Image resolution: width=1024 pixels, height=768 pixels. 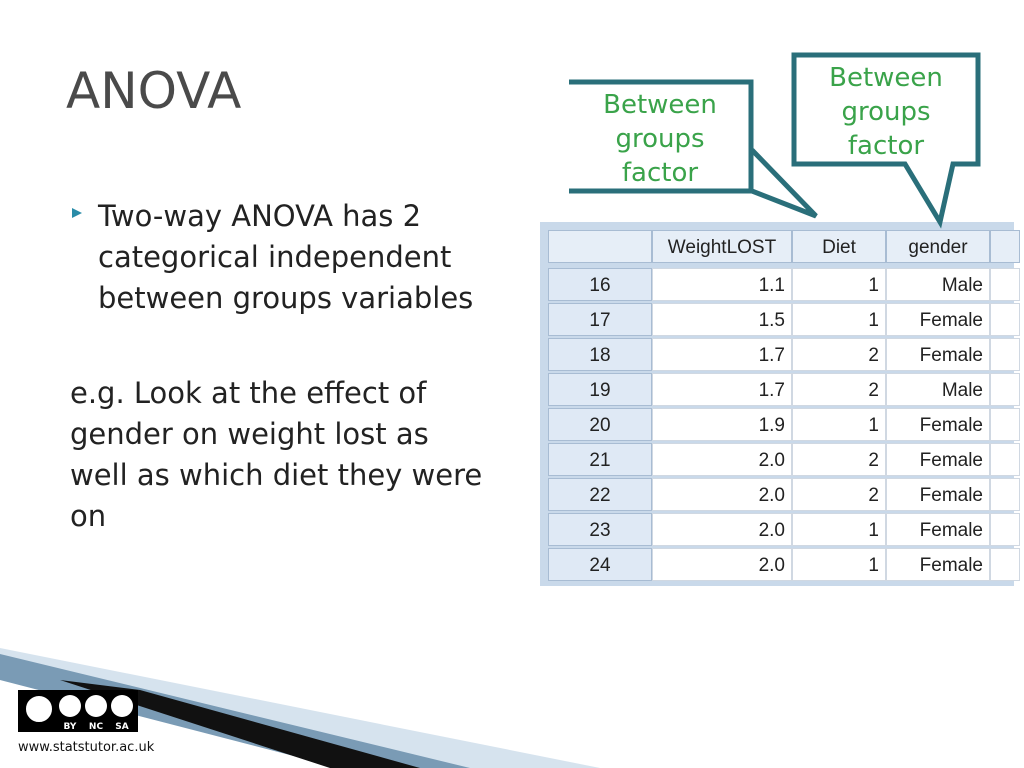 What do you see at coordinates (248, 393) in the screenshot?
I see `text-line: e.g. Look at the effect of` at bounding box center [248, 393].